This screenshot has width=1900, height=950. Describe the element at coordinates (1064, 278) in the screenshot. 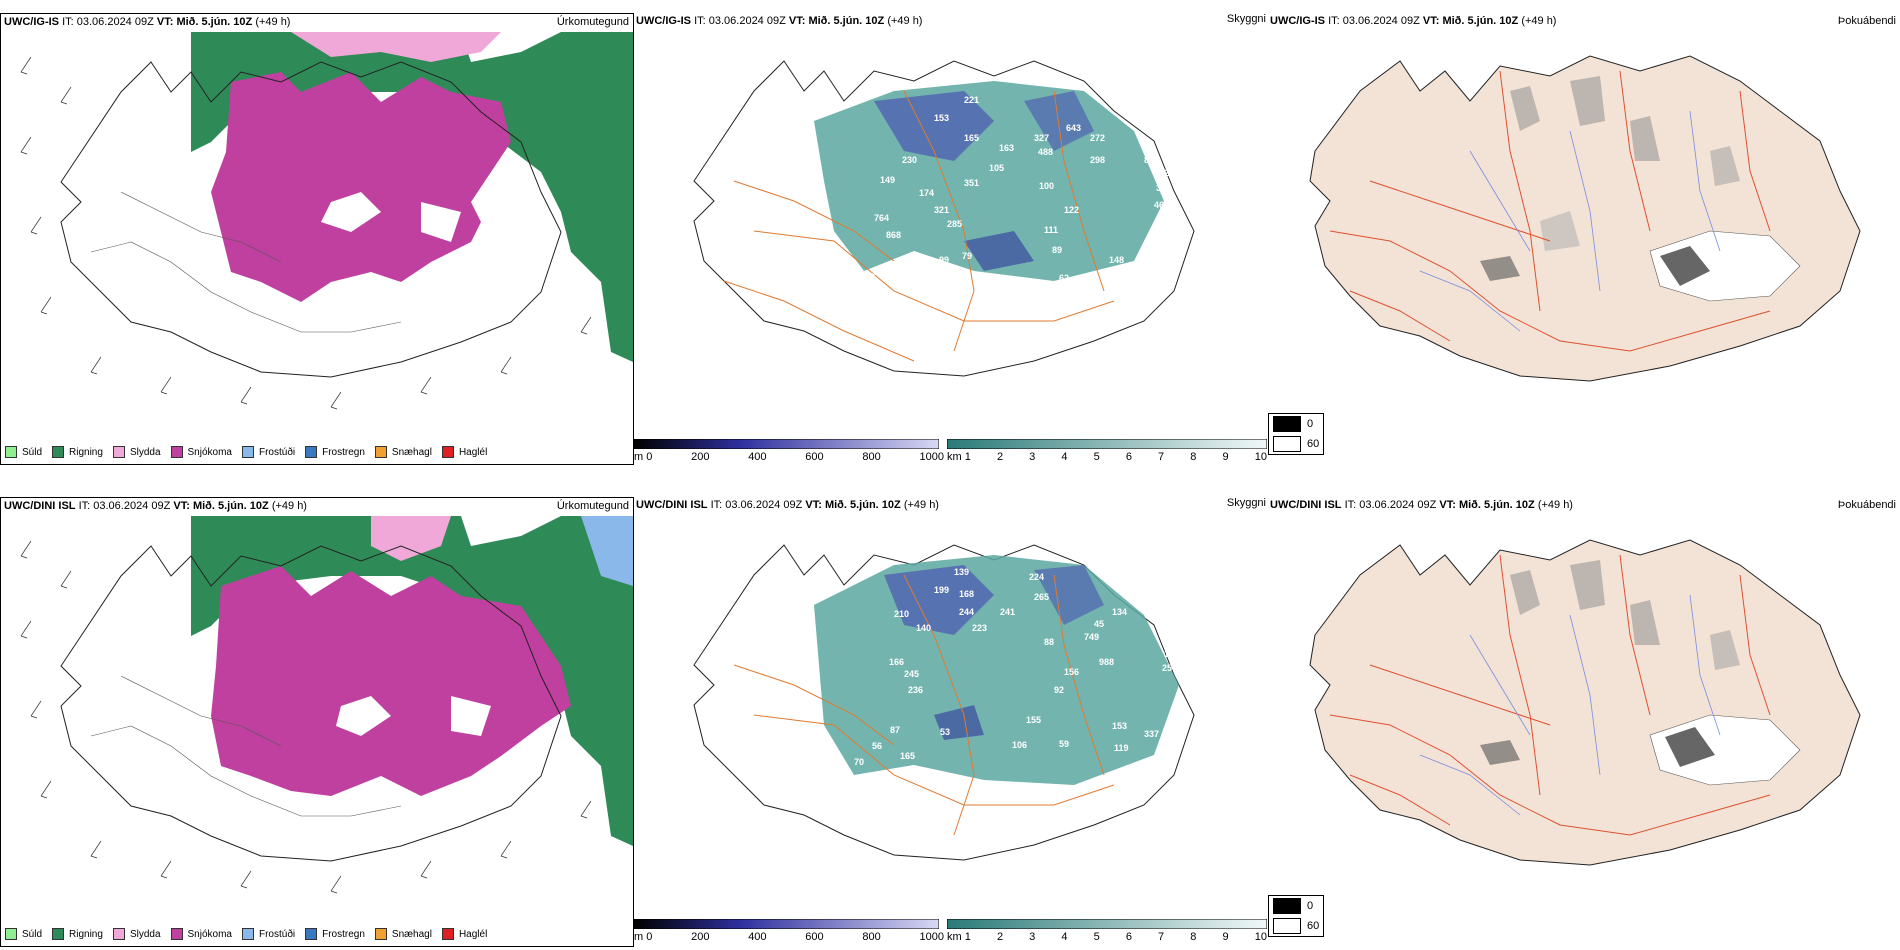

I see `vis-label: 62` at that location.